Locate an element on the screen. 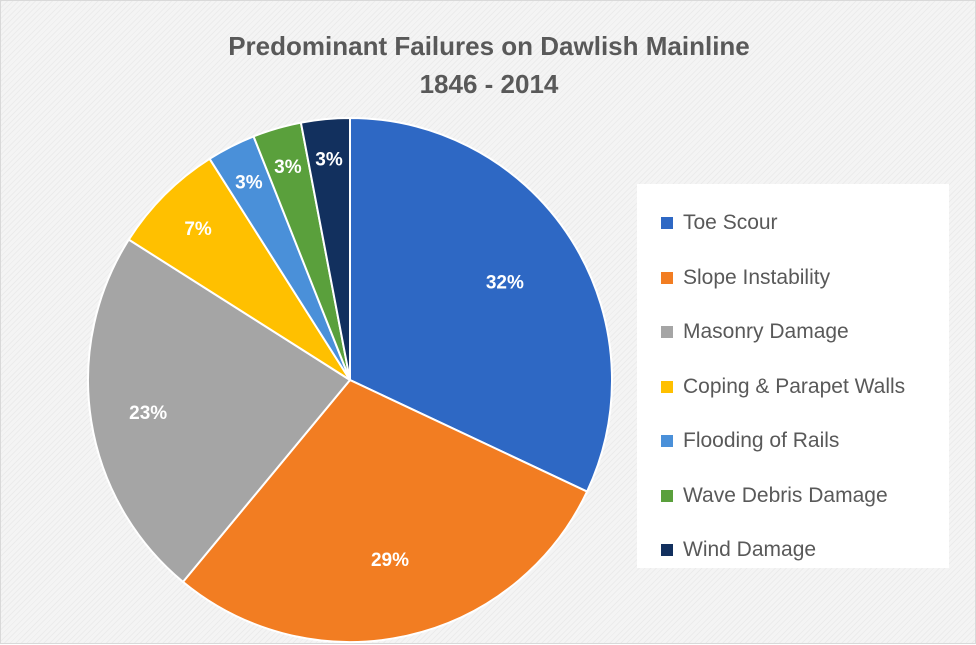 This screenshot has width=976, height=645. legend-label: Slope Instability is located at coordinates (757, 277).